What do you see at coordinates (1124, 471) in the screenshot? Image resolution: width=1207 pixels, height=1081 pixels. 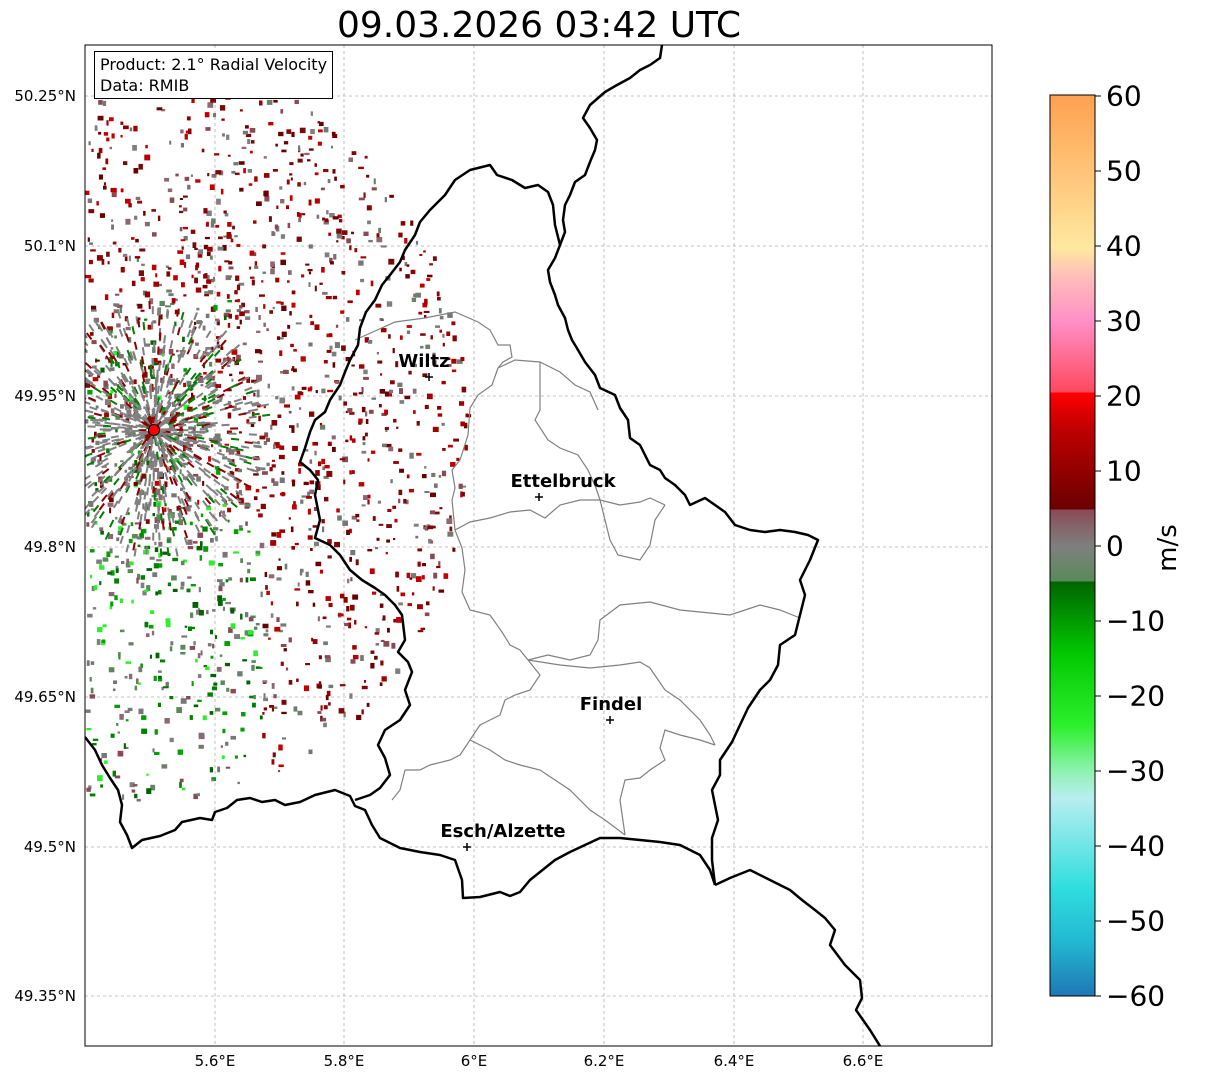 I see `colorbar-tick-label: 10` at bounding box center [1124, 471].